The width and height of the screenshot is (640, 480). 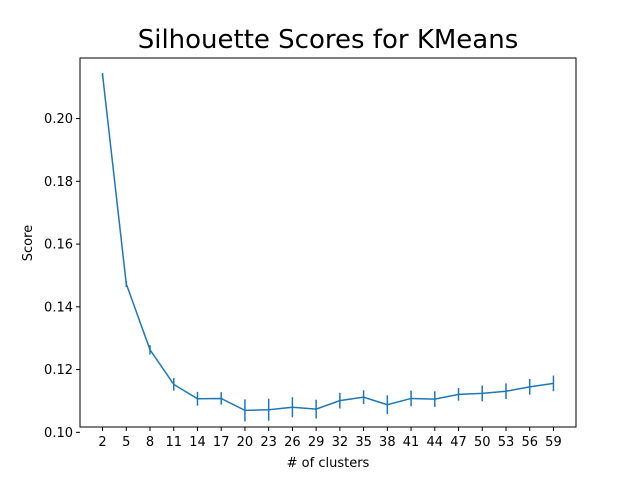 I want to click on x-tick-label: 23, so click(x=268, y=442).